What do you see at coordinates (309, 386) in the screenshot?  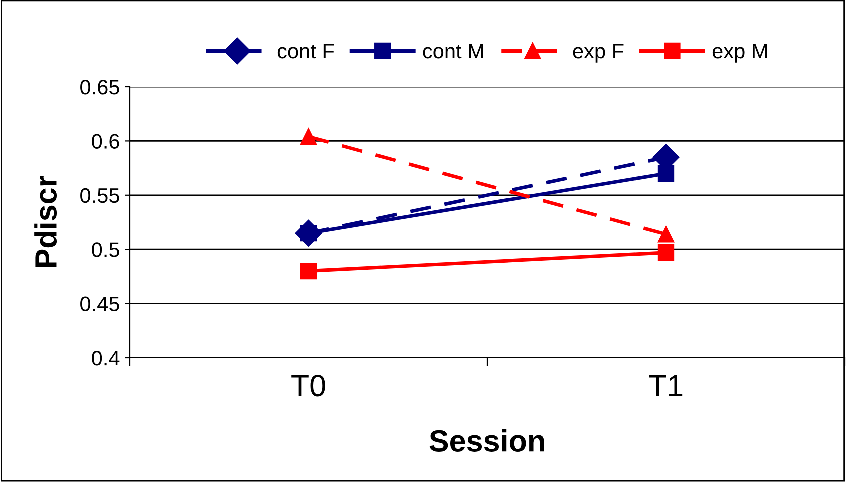 I see `x-tick-label: T0` at bounding box center [309, 386].